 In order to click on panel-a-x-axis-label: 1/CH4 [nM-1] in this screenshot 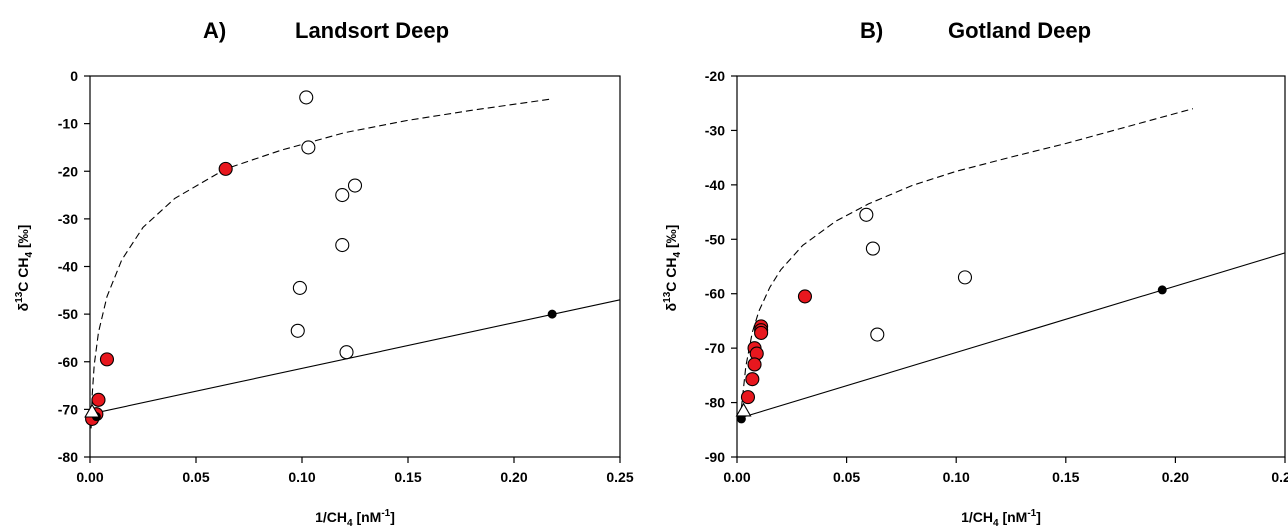, I will do `click(355, 518)`.